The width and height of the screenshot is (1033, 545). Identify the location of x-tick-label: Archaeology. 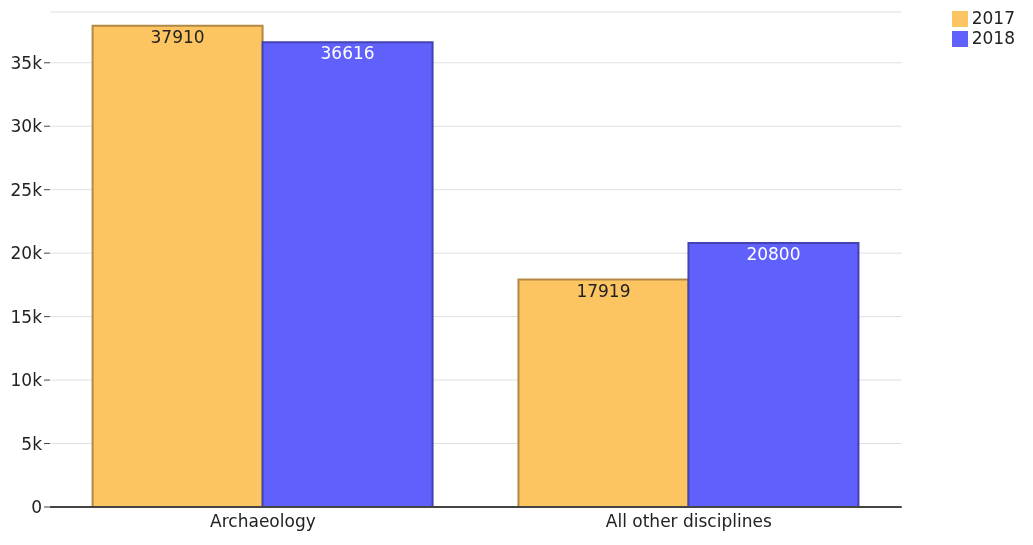
(263, 521).